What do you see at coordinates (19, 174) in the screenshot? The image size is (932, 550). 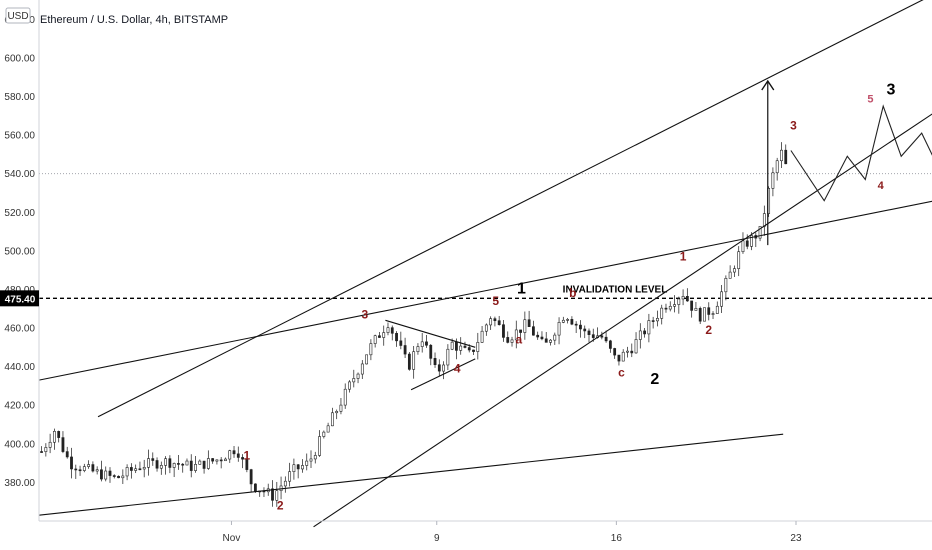 I see `y-tick-label: 540.00` at bounding box center [19, 174].